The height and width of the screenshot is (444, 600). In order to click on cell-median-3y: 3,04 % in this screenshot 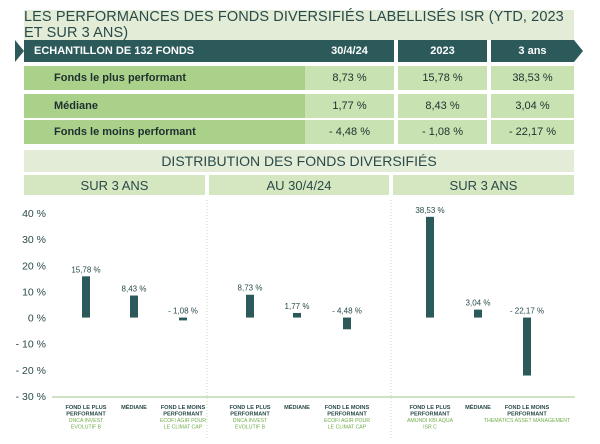, I will do `click(532, 106)`.